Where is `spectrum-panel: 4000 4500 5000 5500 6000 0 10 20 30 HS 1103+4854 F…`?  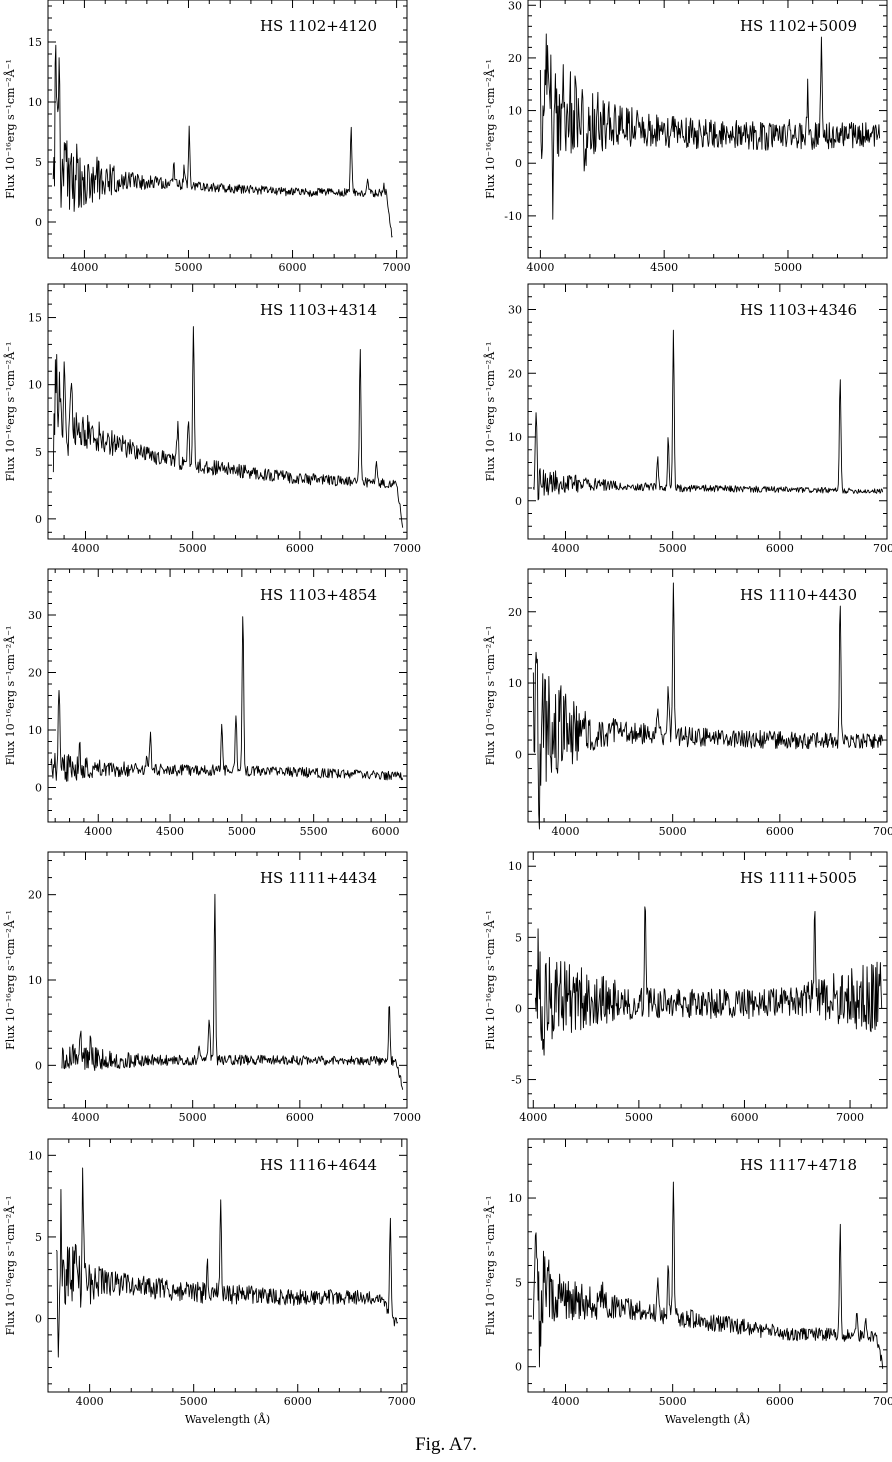
spectrum-panel: 4000 4500 5000 5500 6000 0 10 20 30 HS 1103+4854 F… is located at coordinates (205, 703).